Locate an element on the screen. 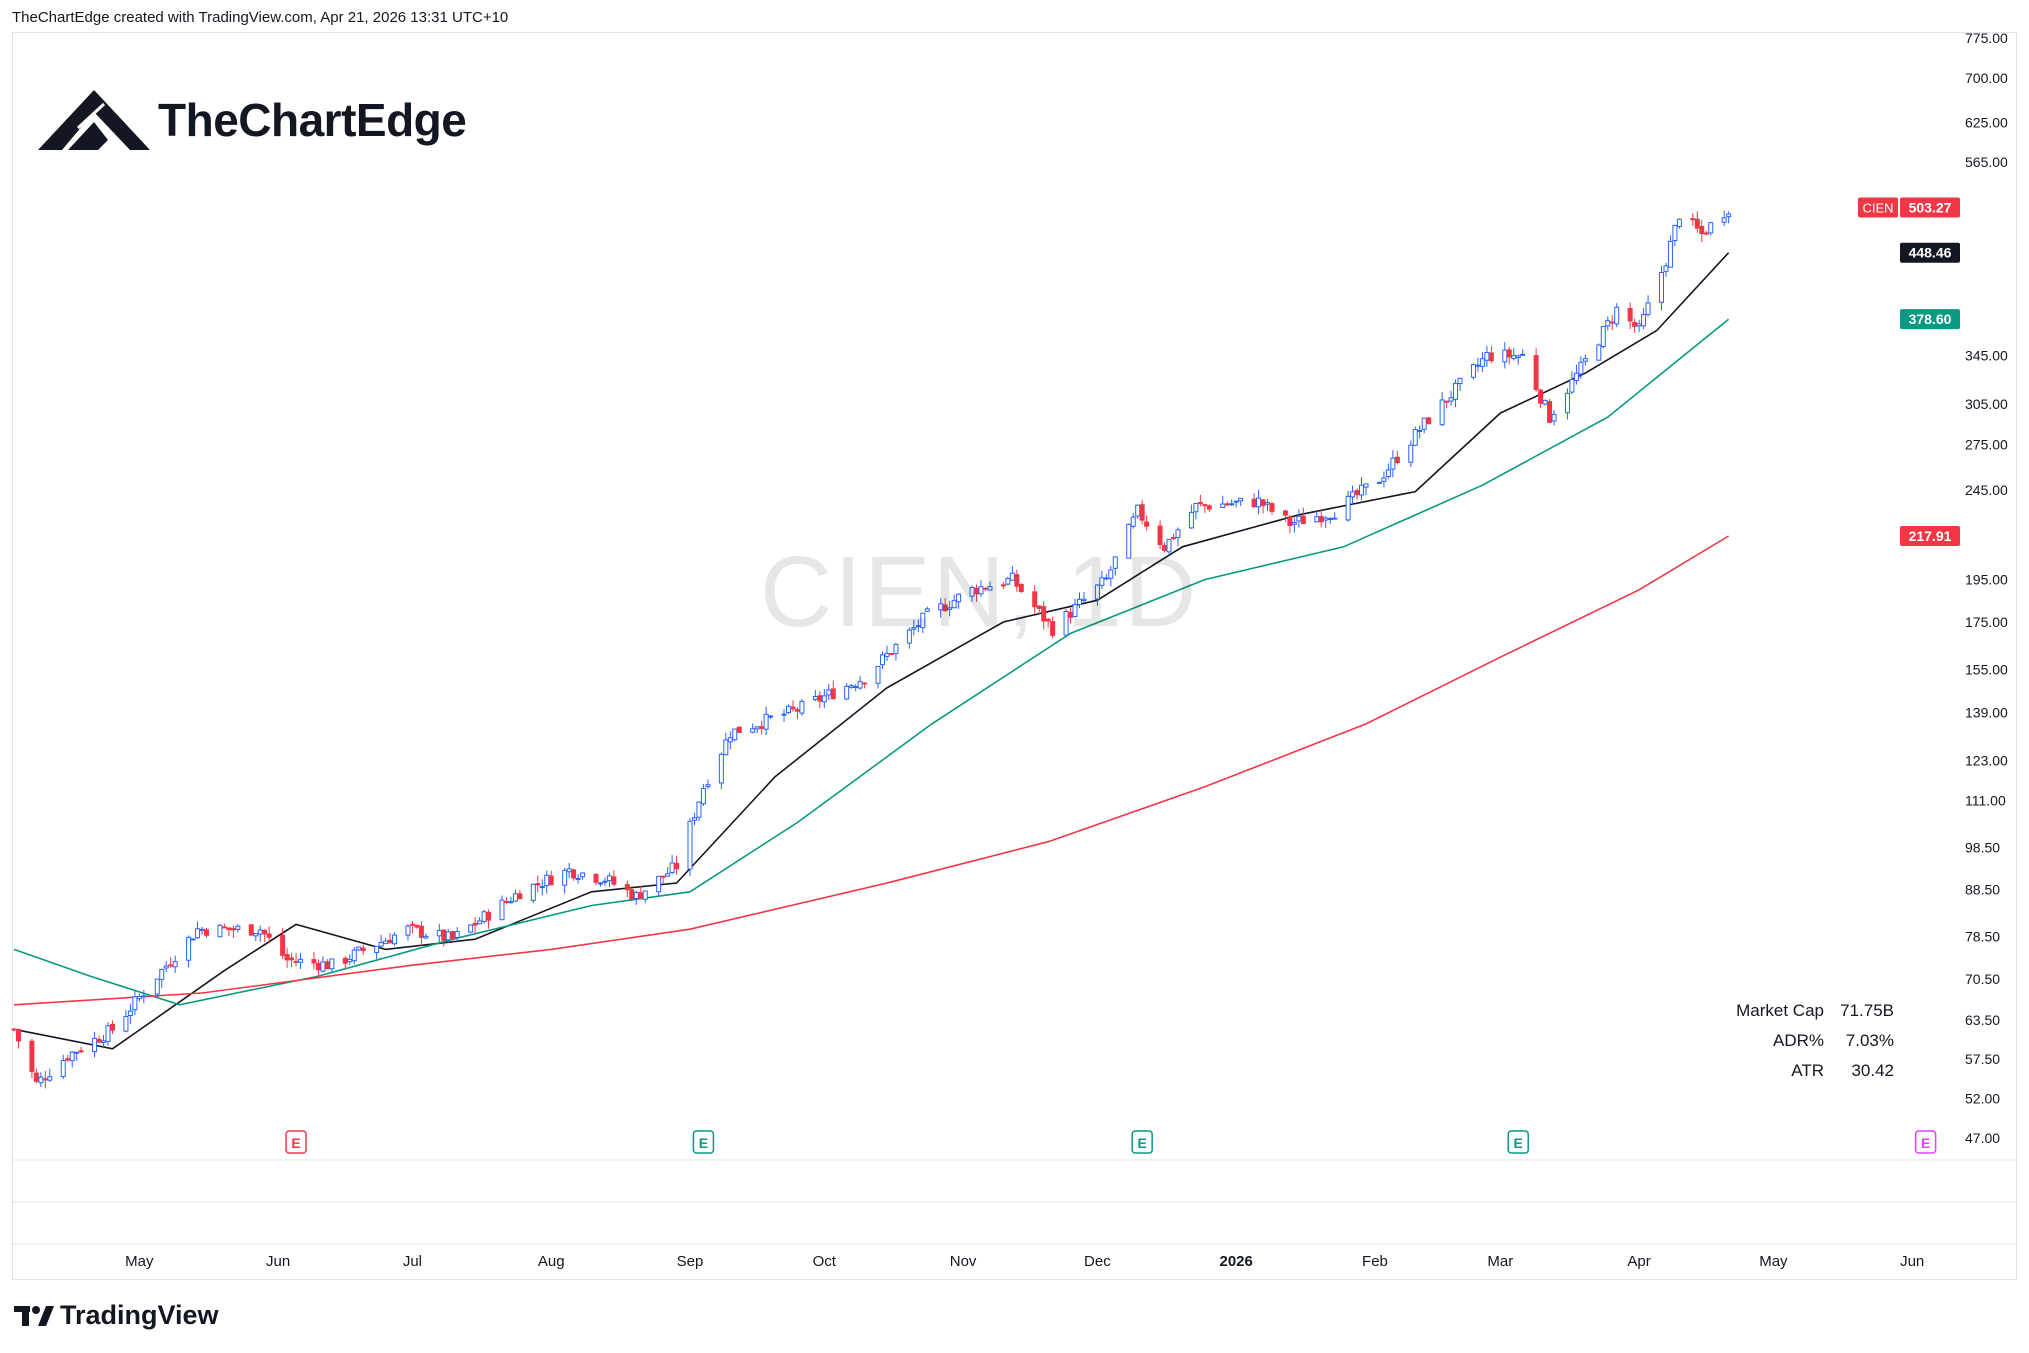 This screenshot has width=2029, height=1353. price-tick-label: 345.00 is located at coordinates (1986, 356).